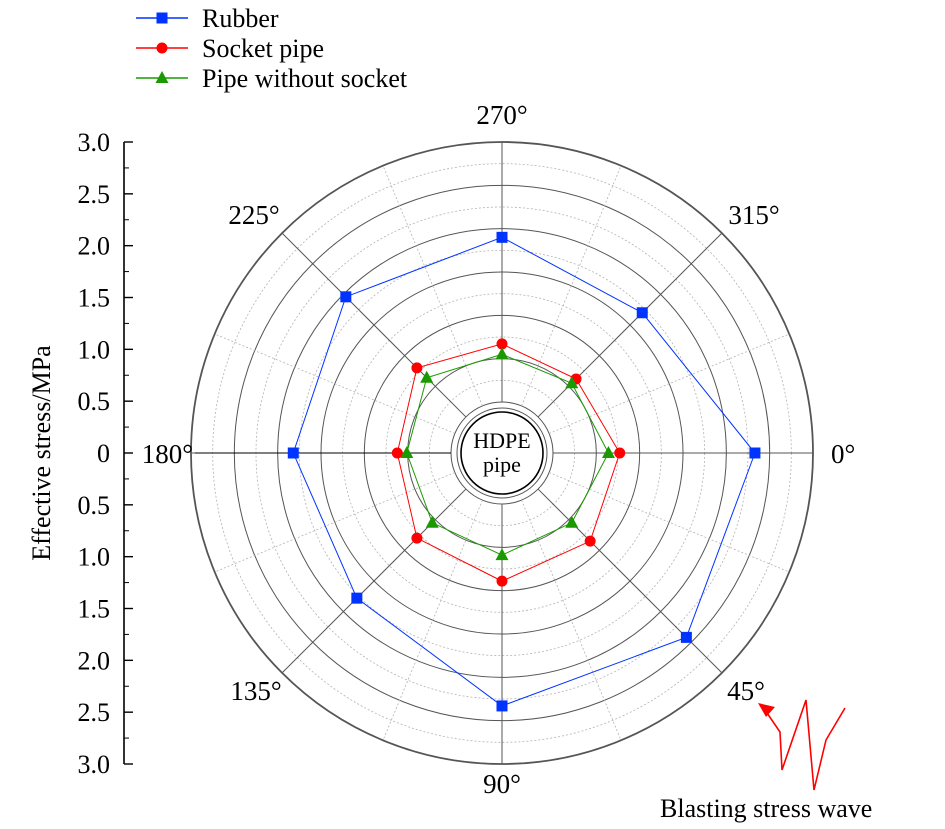 The image size is (945, 829). Describe the element at coordinates (263, 48) in the screenshot. I see `legend-label: Socket pipe` at that location.